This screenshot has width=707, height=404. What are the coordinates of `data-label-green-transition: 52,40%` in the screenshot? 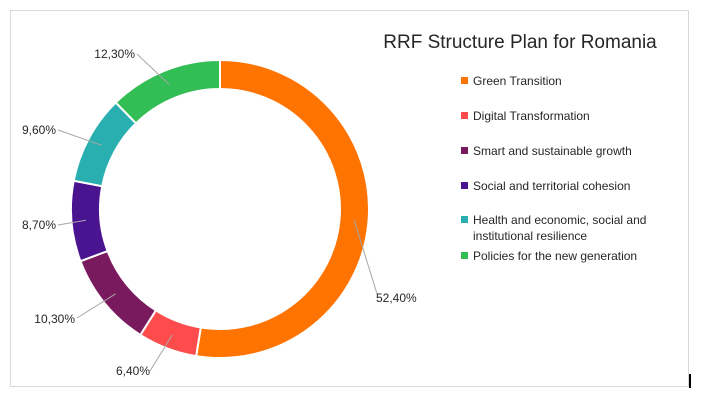 It's located at (396, 298).